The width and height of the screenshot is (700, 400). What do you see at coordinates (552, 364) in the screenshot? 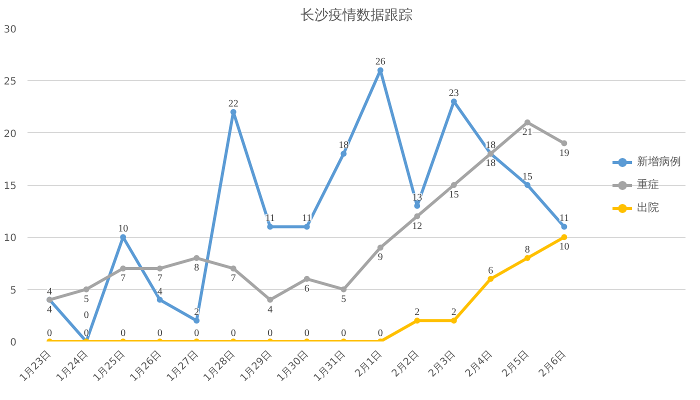
I see `x-tick-label: 2月6日` at bounding box center [552, 364].